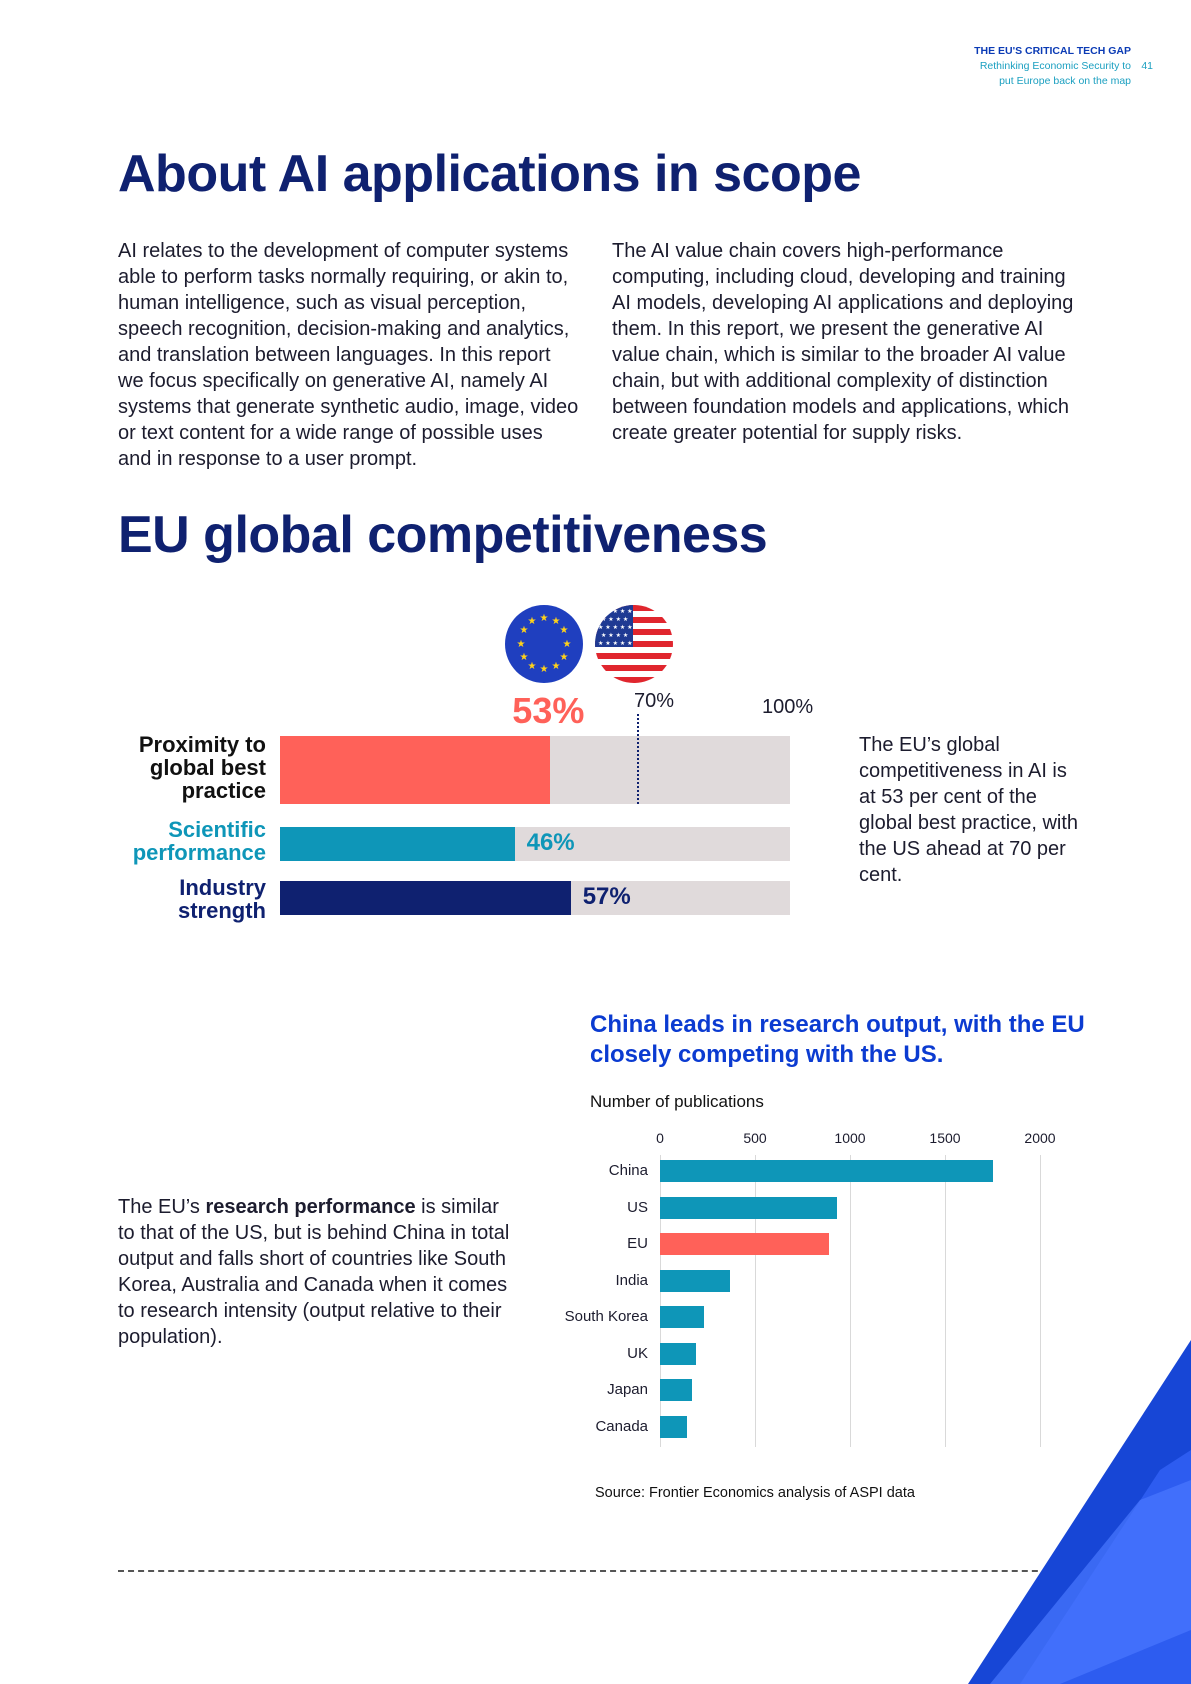 The width and height of the screenshot is (1191, 1684). Describe the element at coordinates (544, 644) in the screenshot. I see `eu-flag-icon: ★ ★ ★ ★ ★ ★ ★ ★ ★ ★ ★ ★` at that location.